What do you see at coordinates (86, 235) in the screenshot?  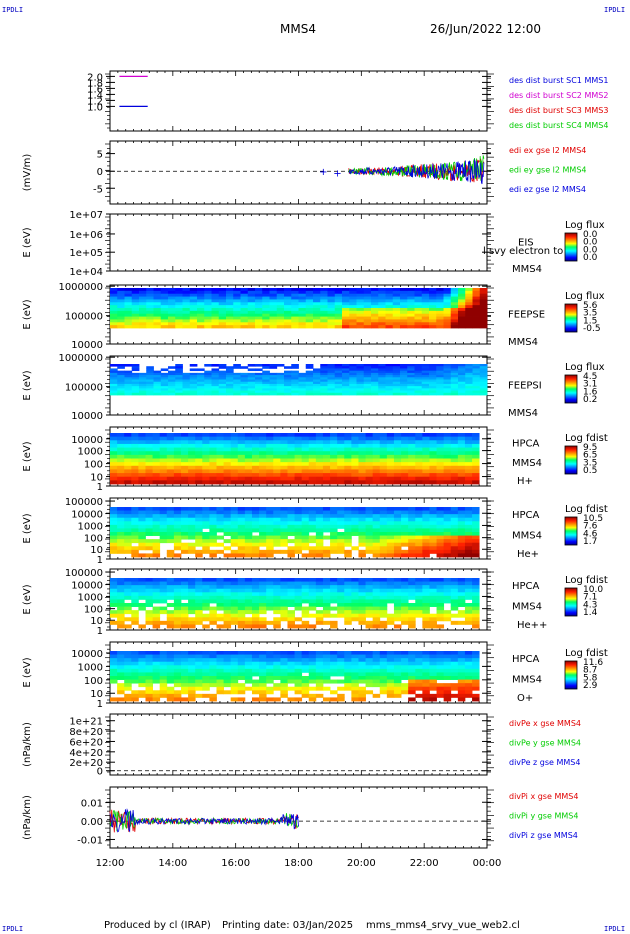 I see `y-tick-label: 1e+06` at bounding box center [86, 235].